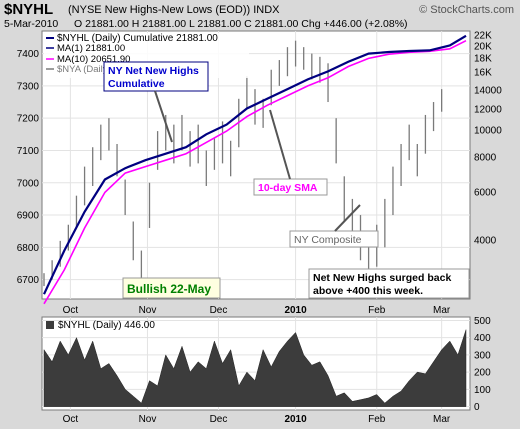 The height and width of the screenshot is (429, 520). I want to click on x-tick-label: Oct, so click(71, 310).